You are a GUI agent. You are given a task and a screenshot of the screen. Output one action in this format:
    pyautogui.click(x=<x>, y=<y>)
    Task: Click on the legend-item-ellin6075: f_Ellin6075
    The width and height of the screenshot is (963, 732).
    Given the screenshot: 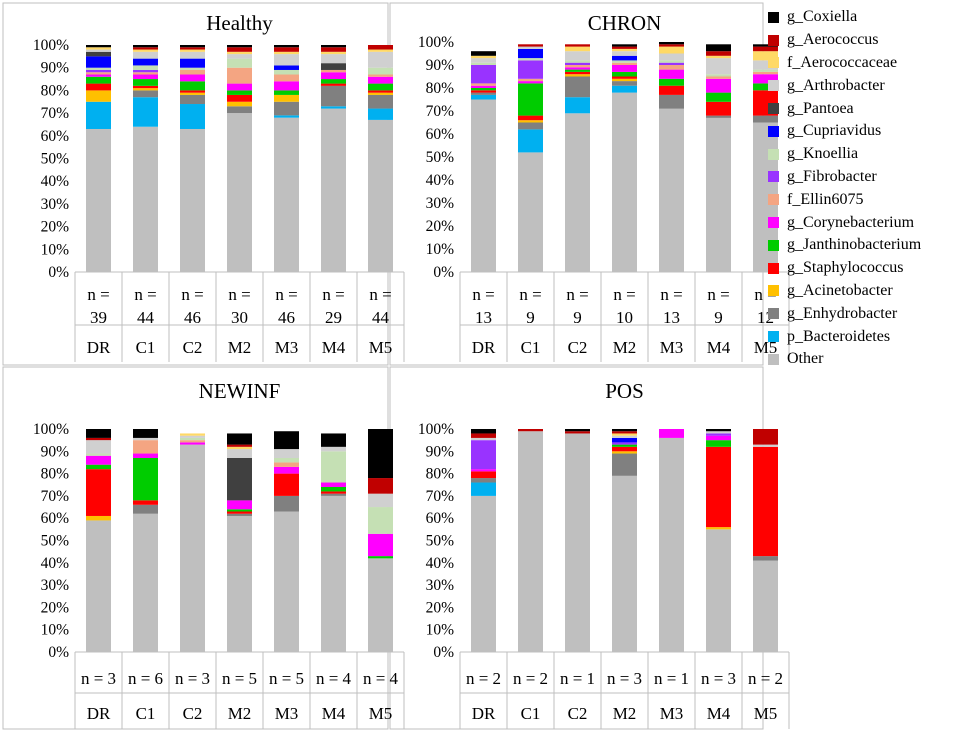 What is the action you would take?
    pyautogui.click(x=864, y=199)
    